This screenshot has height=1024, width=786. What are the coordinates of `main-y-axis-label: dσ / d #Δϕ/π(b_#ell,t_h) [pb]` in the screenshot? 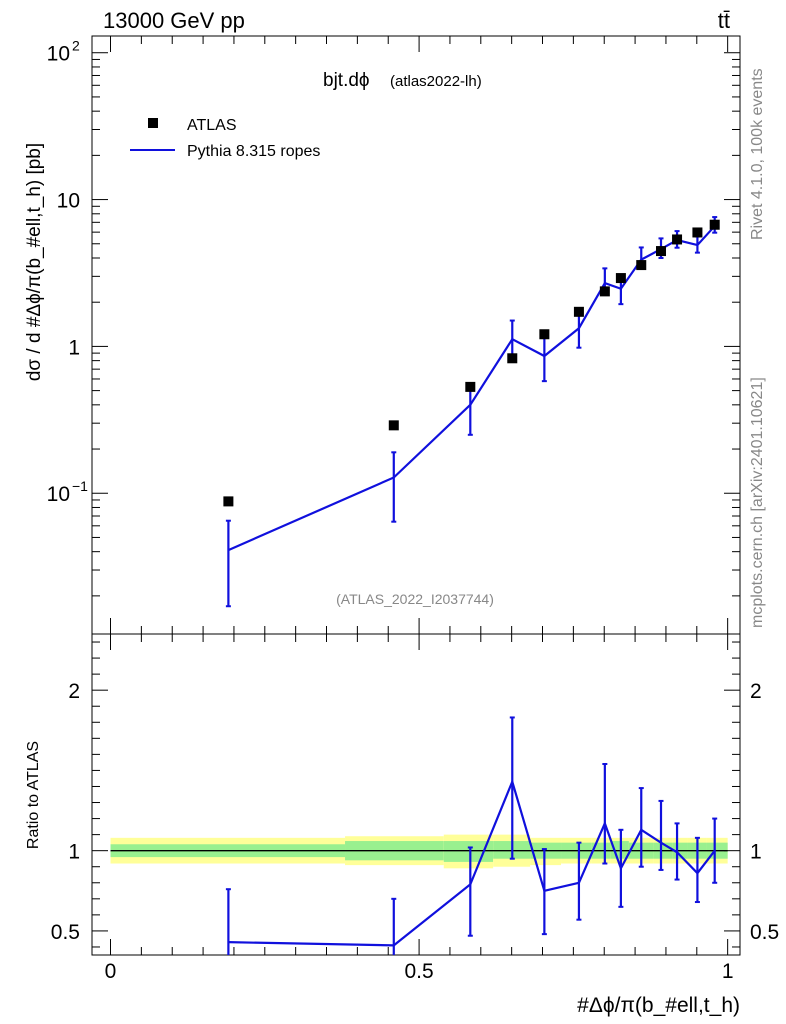 It's located at (34, 262).